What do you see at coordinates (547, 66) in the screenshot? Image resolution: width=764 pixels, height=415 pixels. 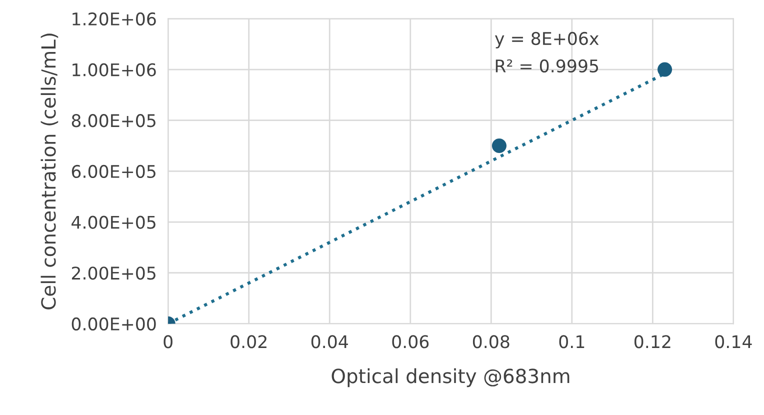 I see `annotation: R² = 0.9995` at bounding box center [547, 66].